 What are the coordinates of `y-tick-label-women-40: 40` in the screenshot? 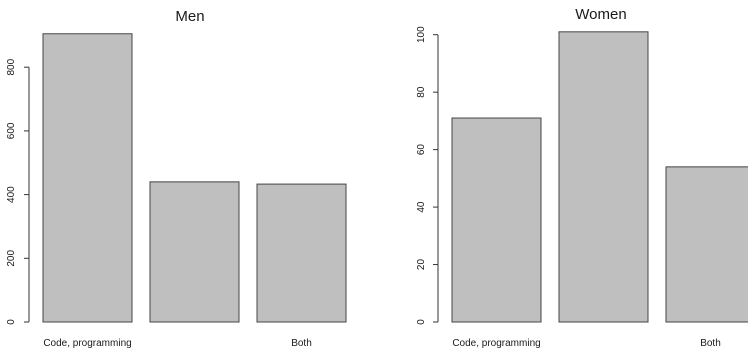 It's located at (421, 207).